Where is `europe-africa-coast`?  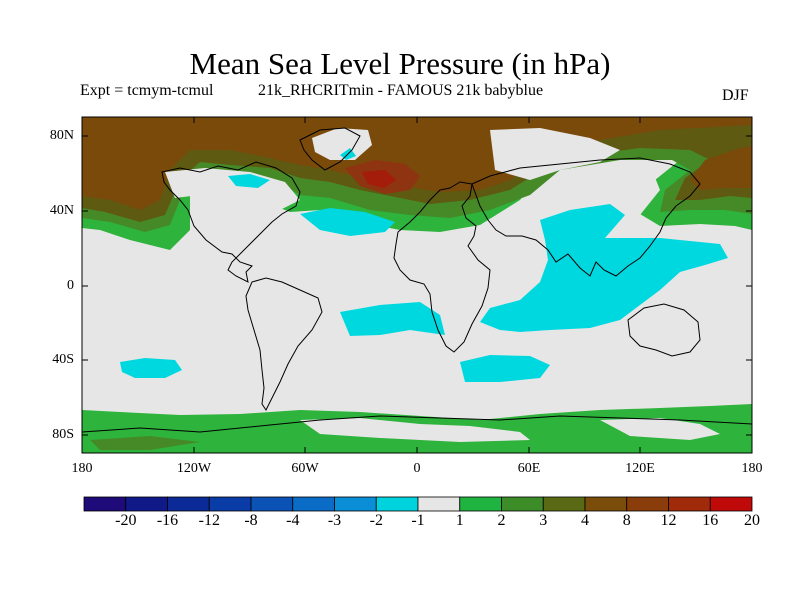
europe-africa-coast is located at coordinates (442, 267).